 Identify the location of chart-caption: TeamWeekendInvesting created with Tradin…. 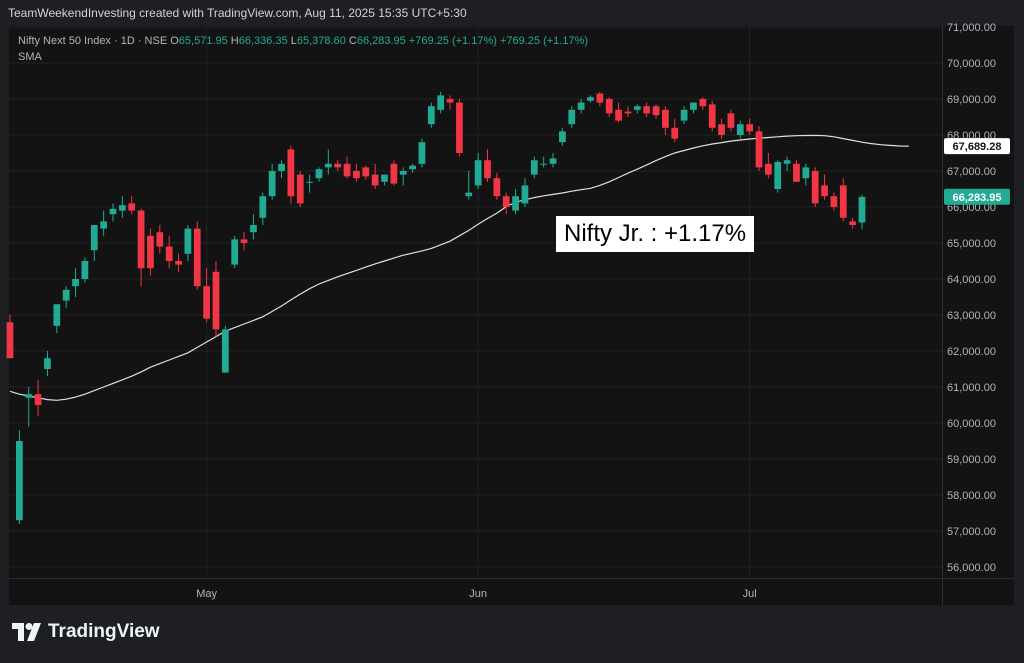
(512, 13).